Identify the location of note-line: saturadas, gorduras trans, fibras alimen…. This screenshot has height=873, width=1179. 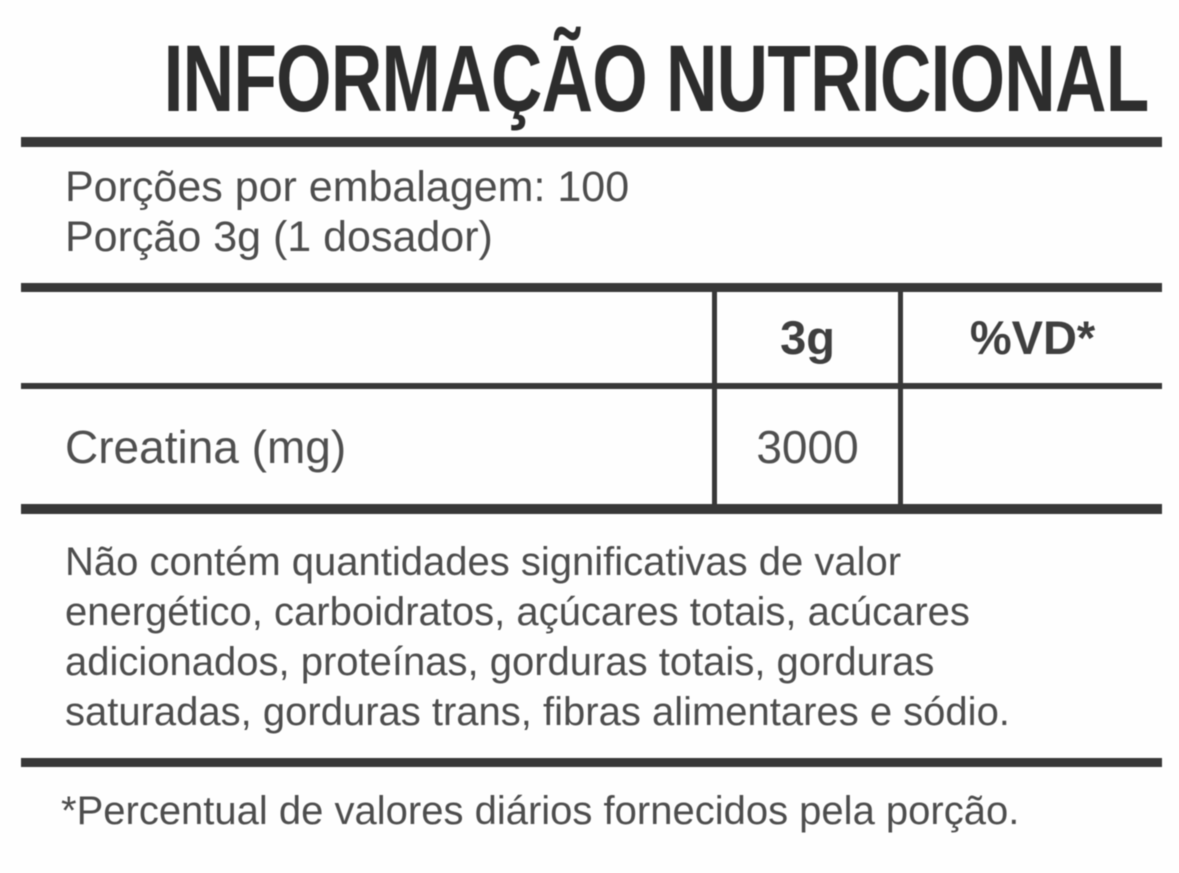
(537, 712).